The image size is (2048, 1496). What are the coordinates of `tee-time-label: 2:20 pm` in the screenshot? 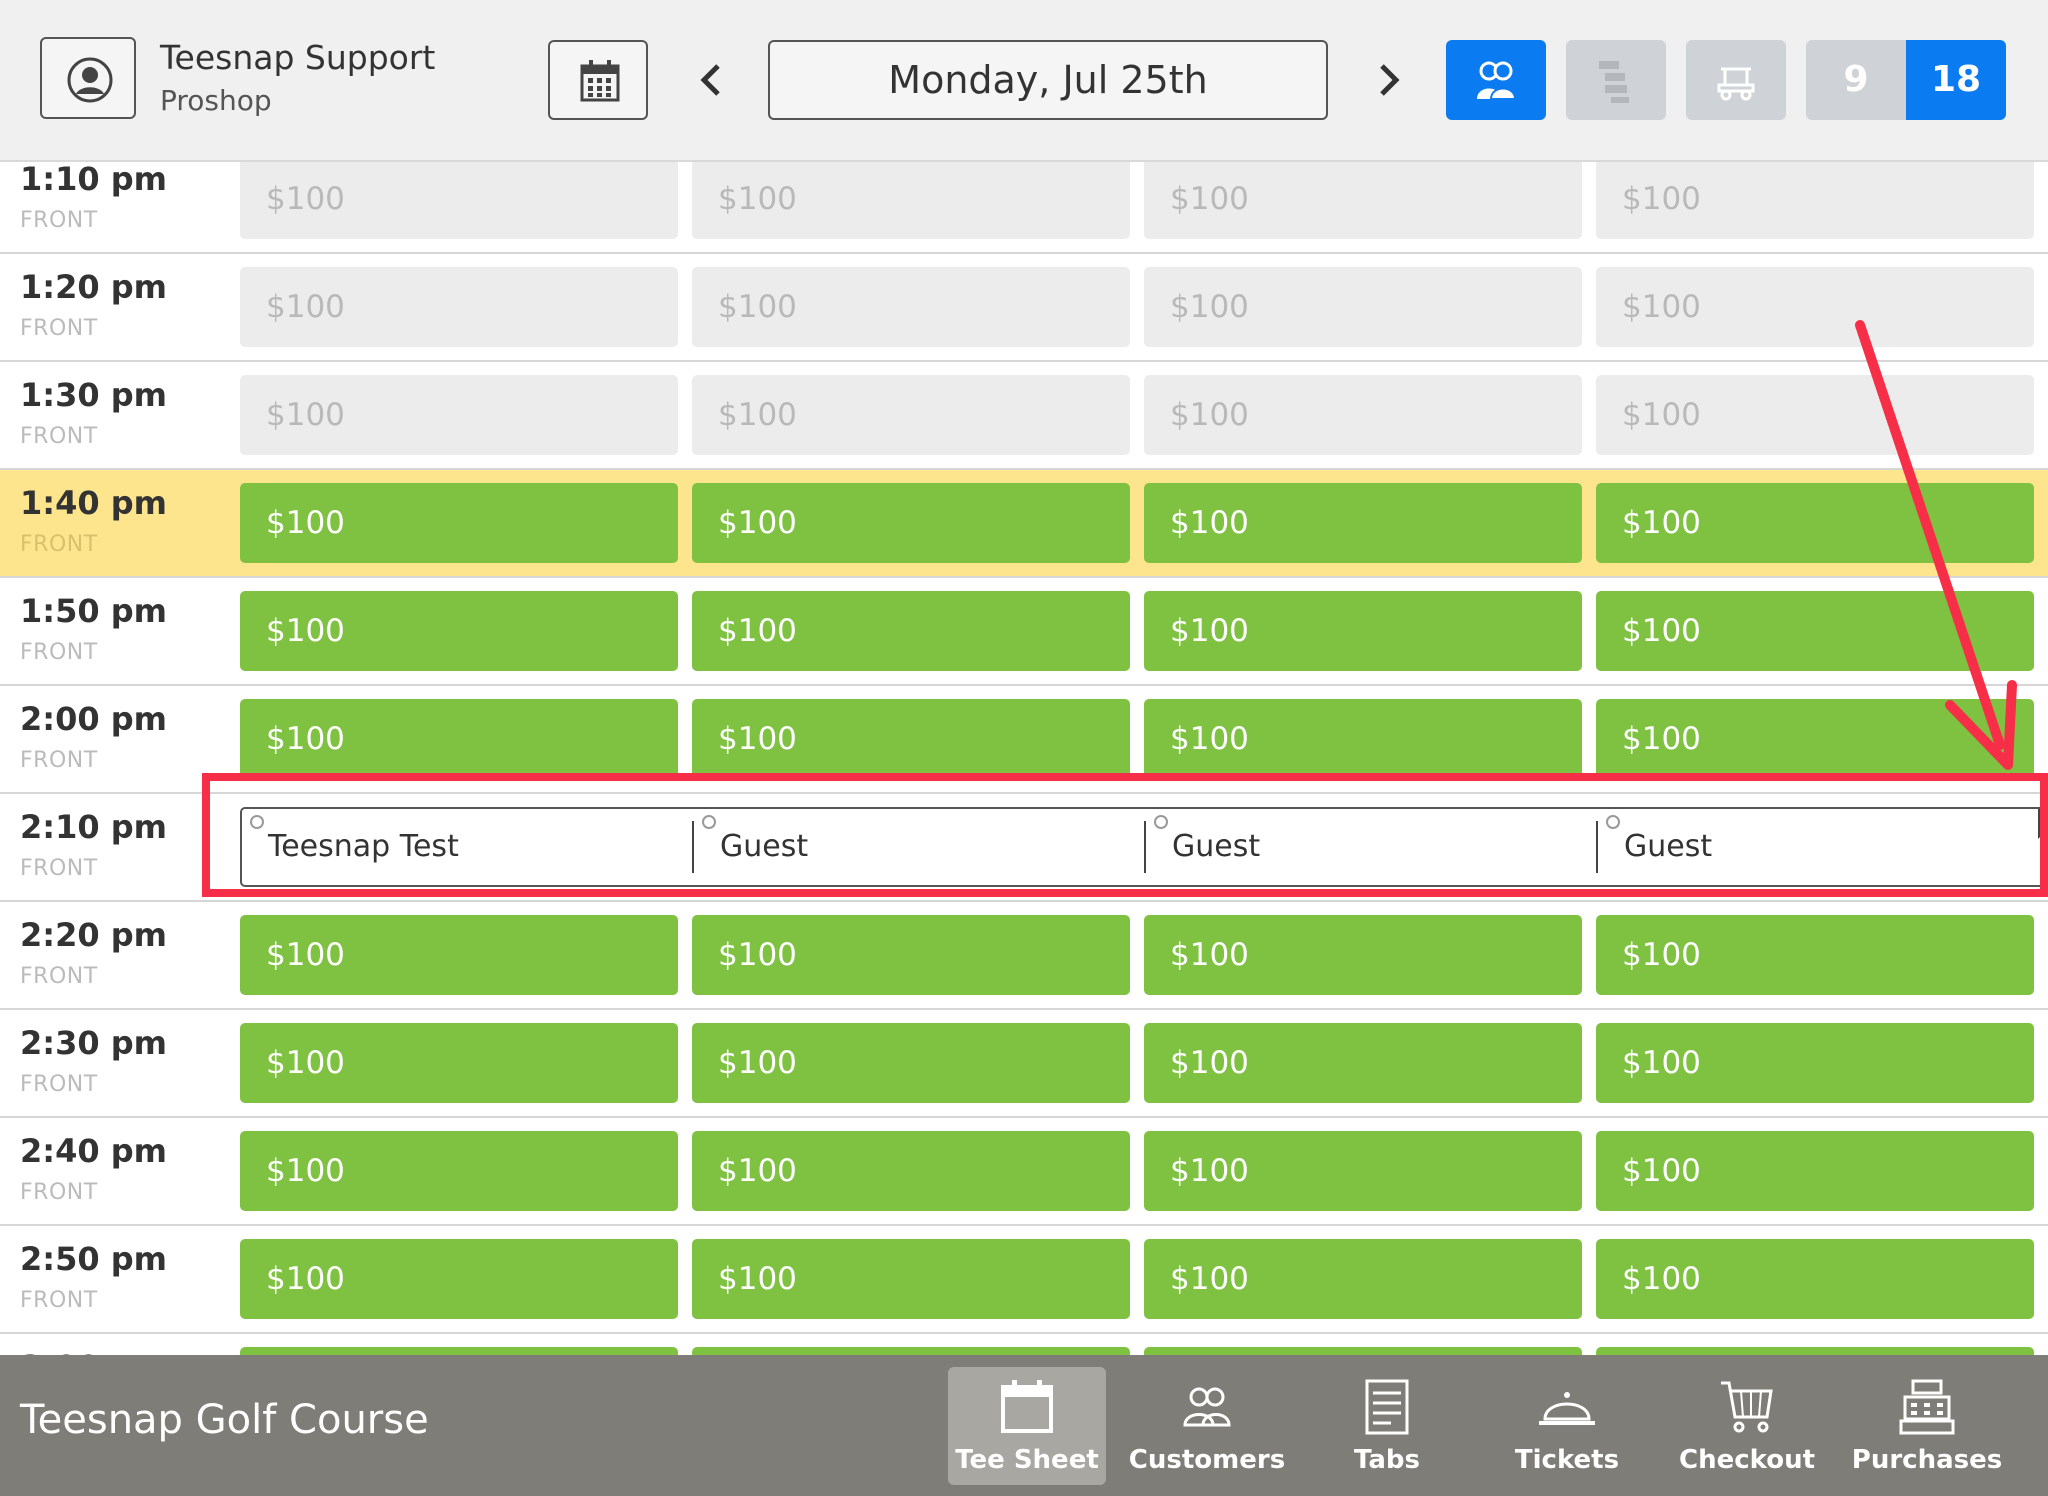 It's located at (93, 935).